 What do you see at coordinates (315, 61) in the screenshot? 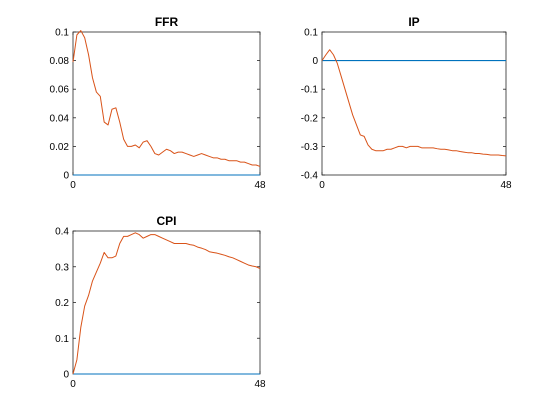
I see `ip-ytick-label: 0` at bounding box center [315, 61].